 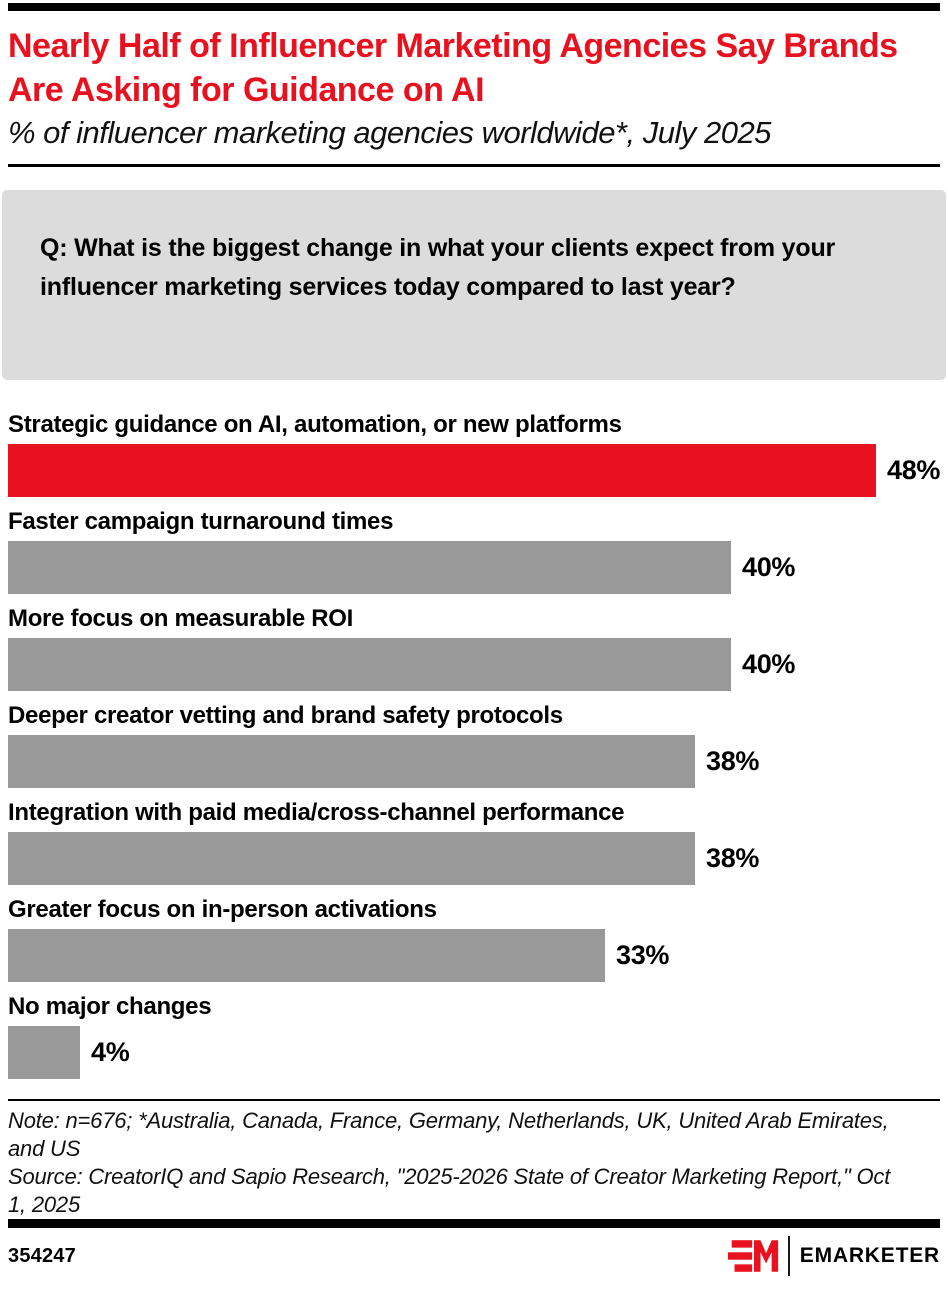 I want to click on bar-value-label: 48%, so click(x=914, y=470).